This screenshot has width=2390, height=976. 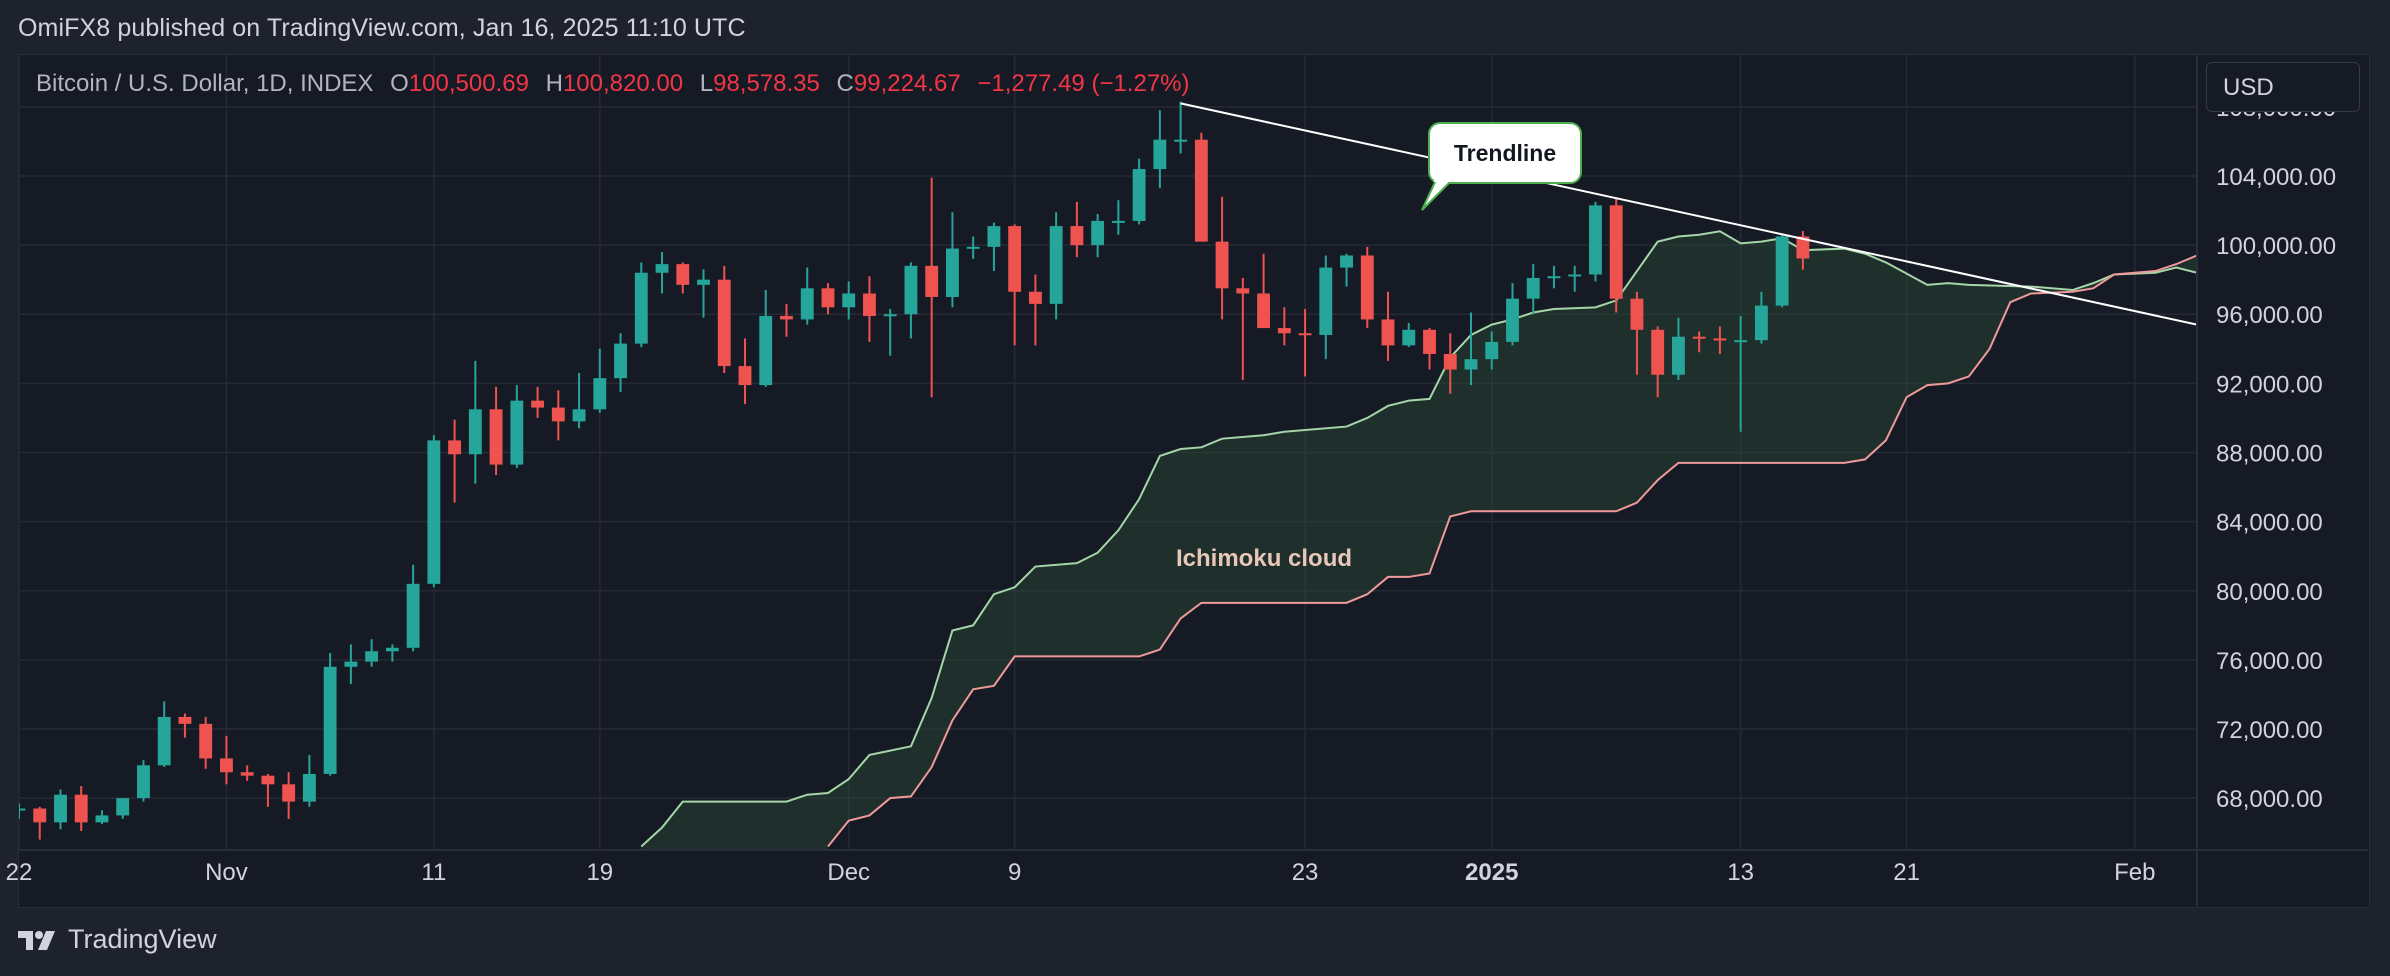 I want to click on x-tick-label: Nov, so click(x=226, y=872).